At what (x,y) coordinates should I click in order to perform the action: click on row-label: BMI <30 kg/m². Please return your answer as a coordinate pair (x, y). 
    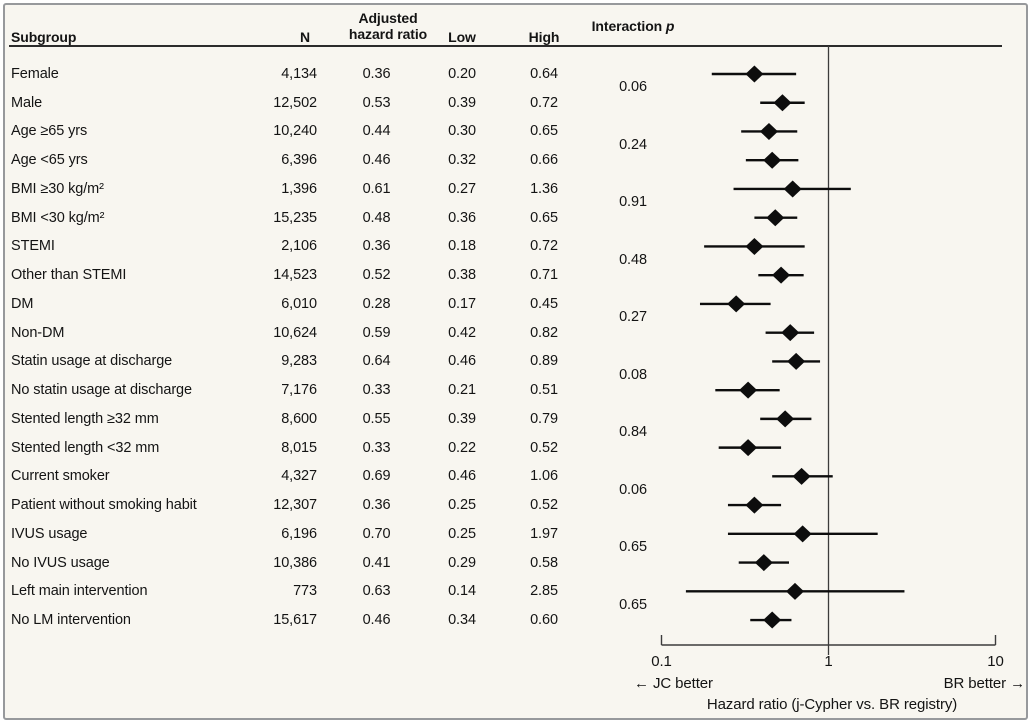
    Looking at the image, I should click on (58, 217).